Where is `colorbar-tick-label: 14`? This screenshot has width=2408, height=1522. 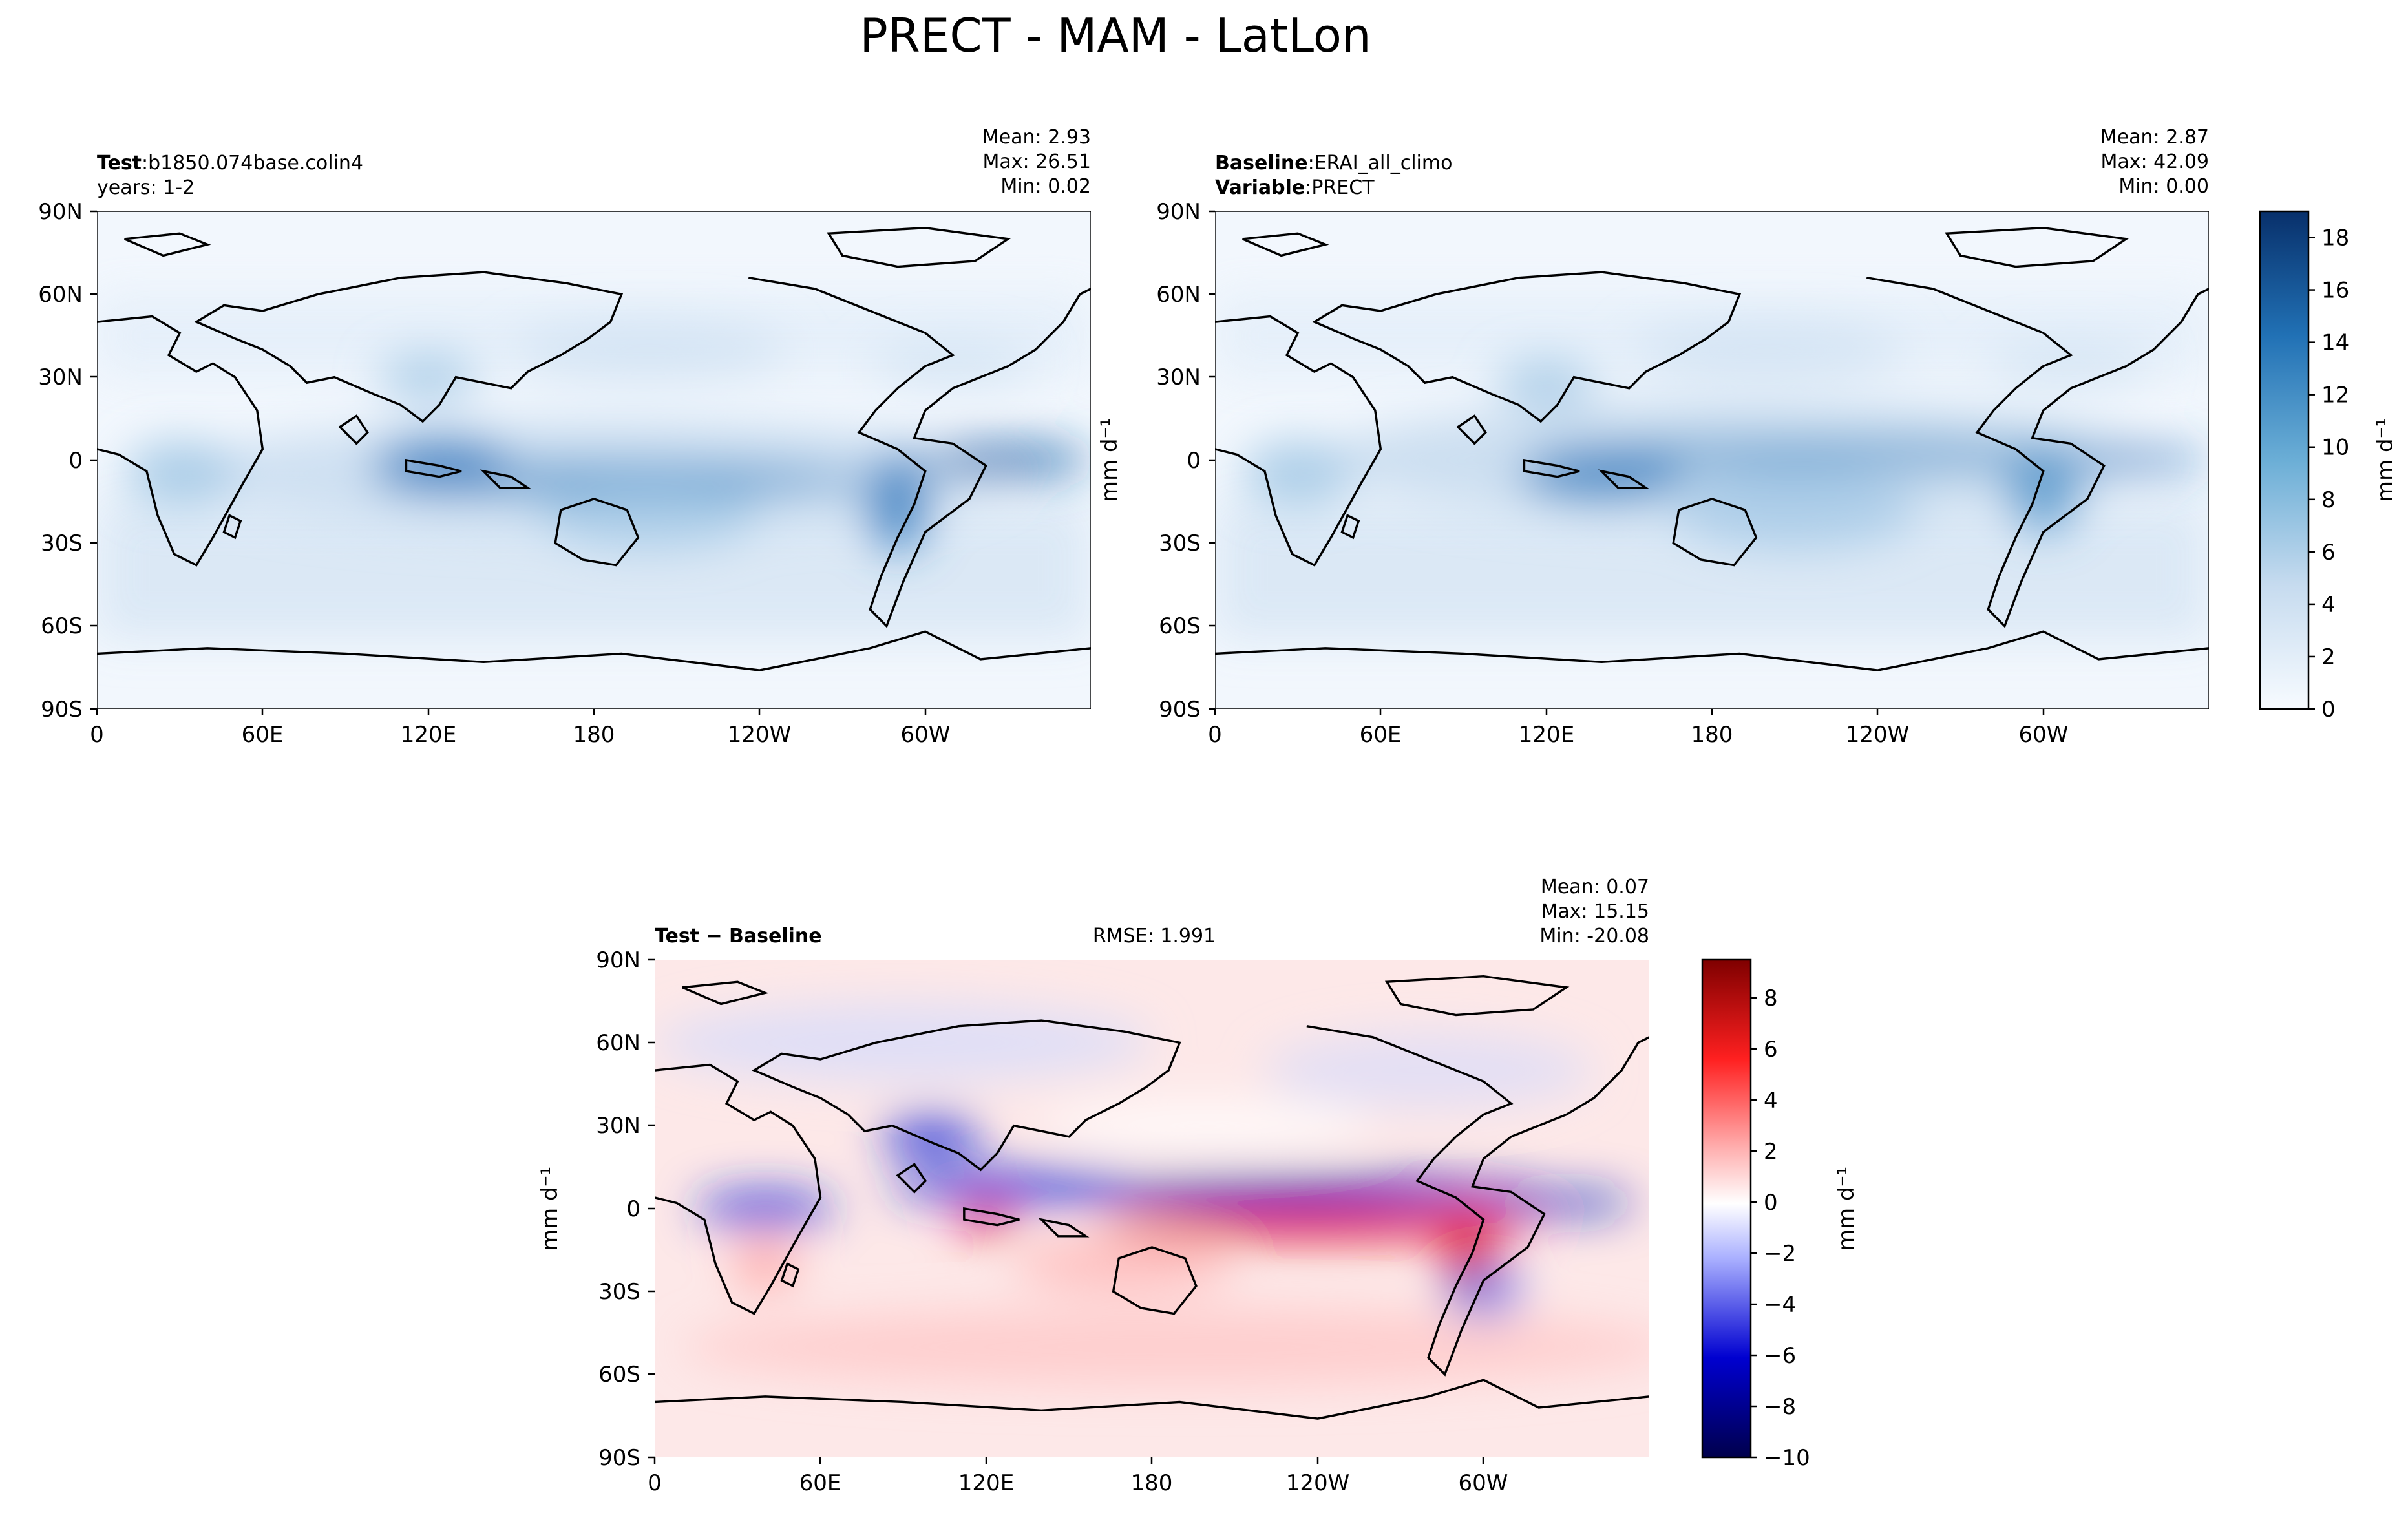 colorbar-tick-label: 14 is located at coordinates (2335, 343).